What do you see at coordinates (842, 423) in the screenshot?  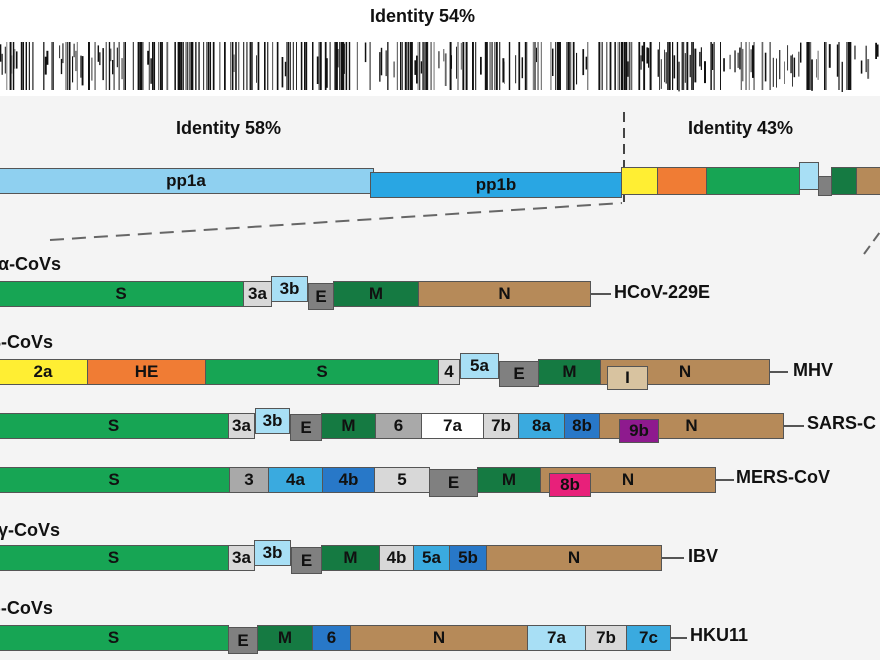 I see `virus-name-sars: SARS-C` at bounding box center [842, 423].